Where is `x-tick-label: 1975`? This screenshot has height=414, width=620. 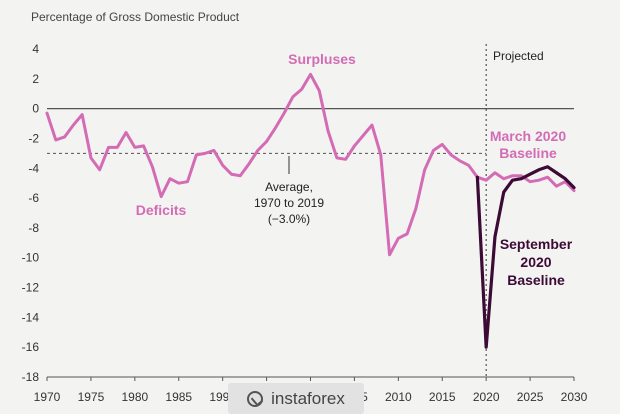 x-tick-label: 1975 is located at coordinates (91, 397).